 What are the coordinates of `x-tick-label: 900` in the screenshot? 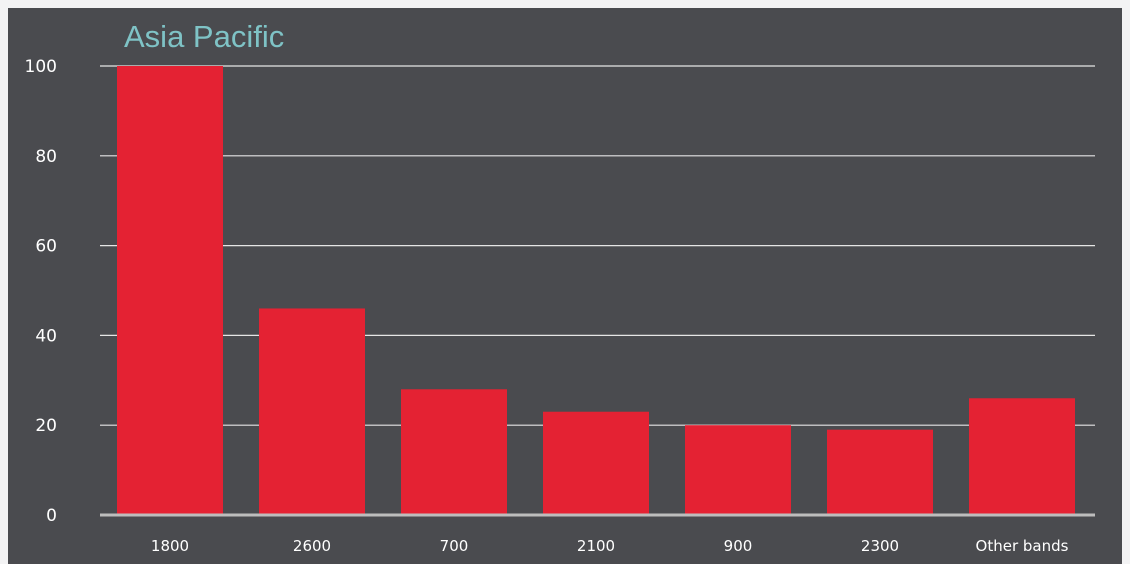 It's located at (738, 546).